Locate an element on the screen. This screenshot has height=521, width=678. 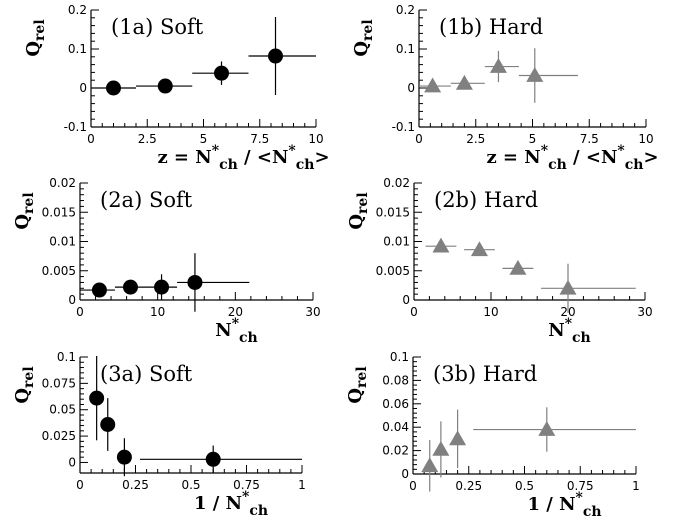
x-axis-label: z = N*ch / <N*ch> is located at coordinates (243, 158).